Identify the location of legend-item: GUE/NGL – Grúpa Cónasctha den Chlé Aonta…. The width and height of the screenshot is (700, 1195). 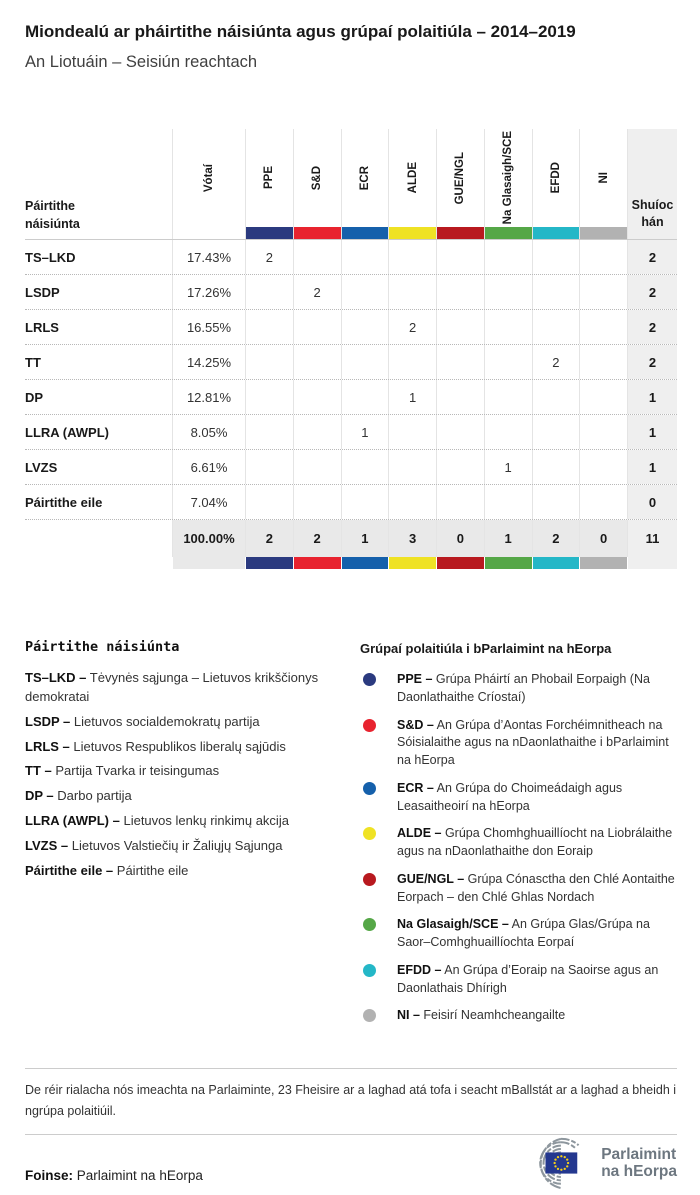
(518, 889).